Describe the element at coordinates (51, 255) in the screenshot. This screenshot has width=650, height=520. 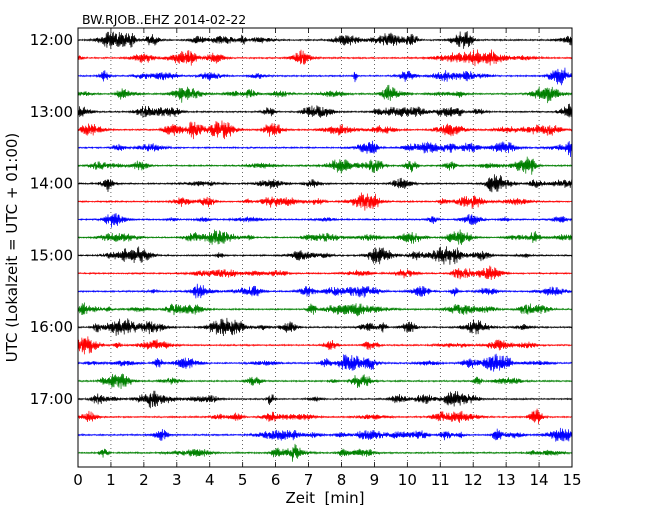
I see `y-tick-label: 15:00` at that location.